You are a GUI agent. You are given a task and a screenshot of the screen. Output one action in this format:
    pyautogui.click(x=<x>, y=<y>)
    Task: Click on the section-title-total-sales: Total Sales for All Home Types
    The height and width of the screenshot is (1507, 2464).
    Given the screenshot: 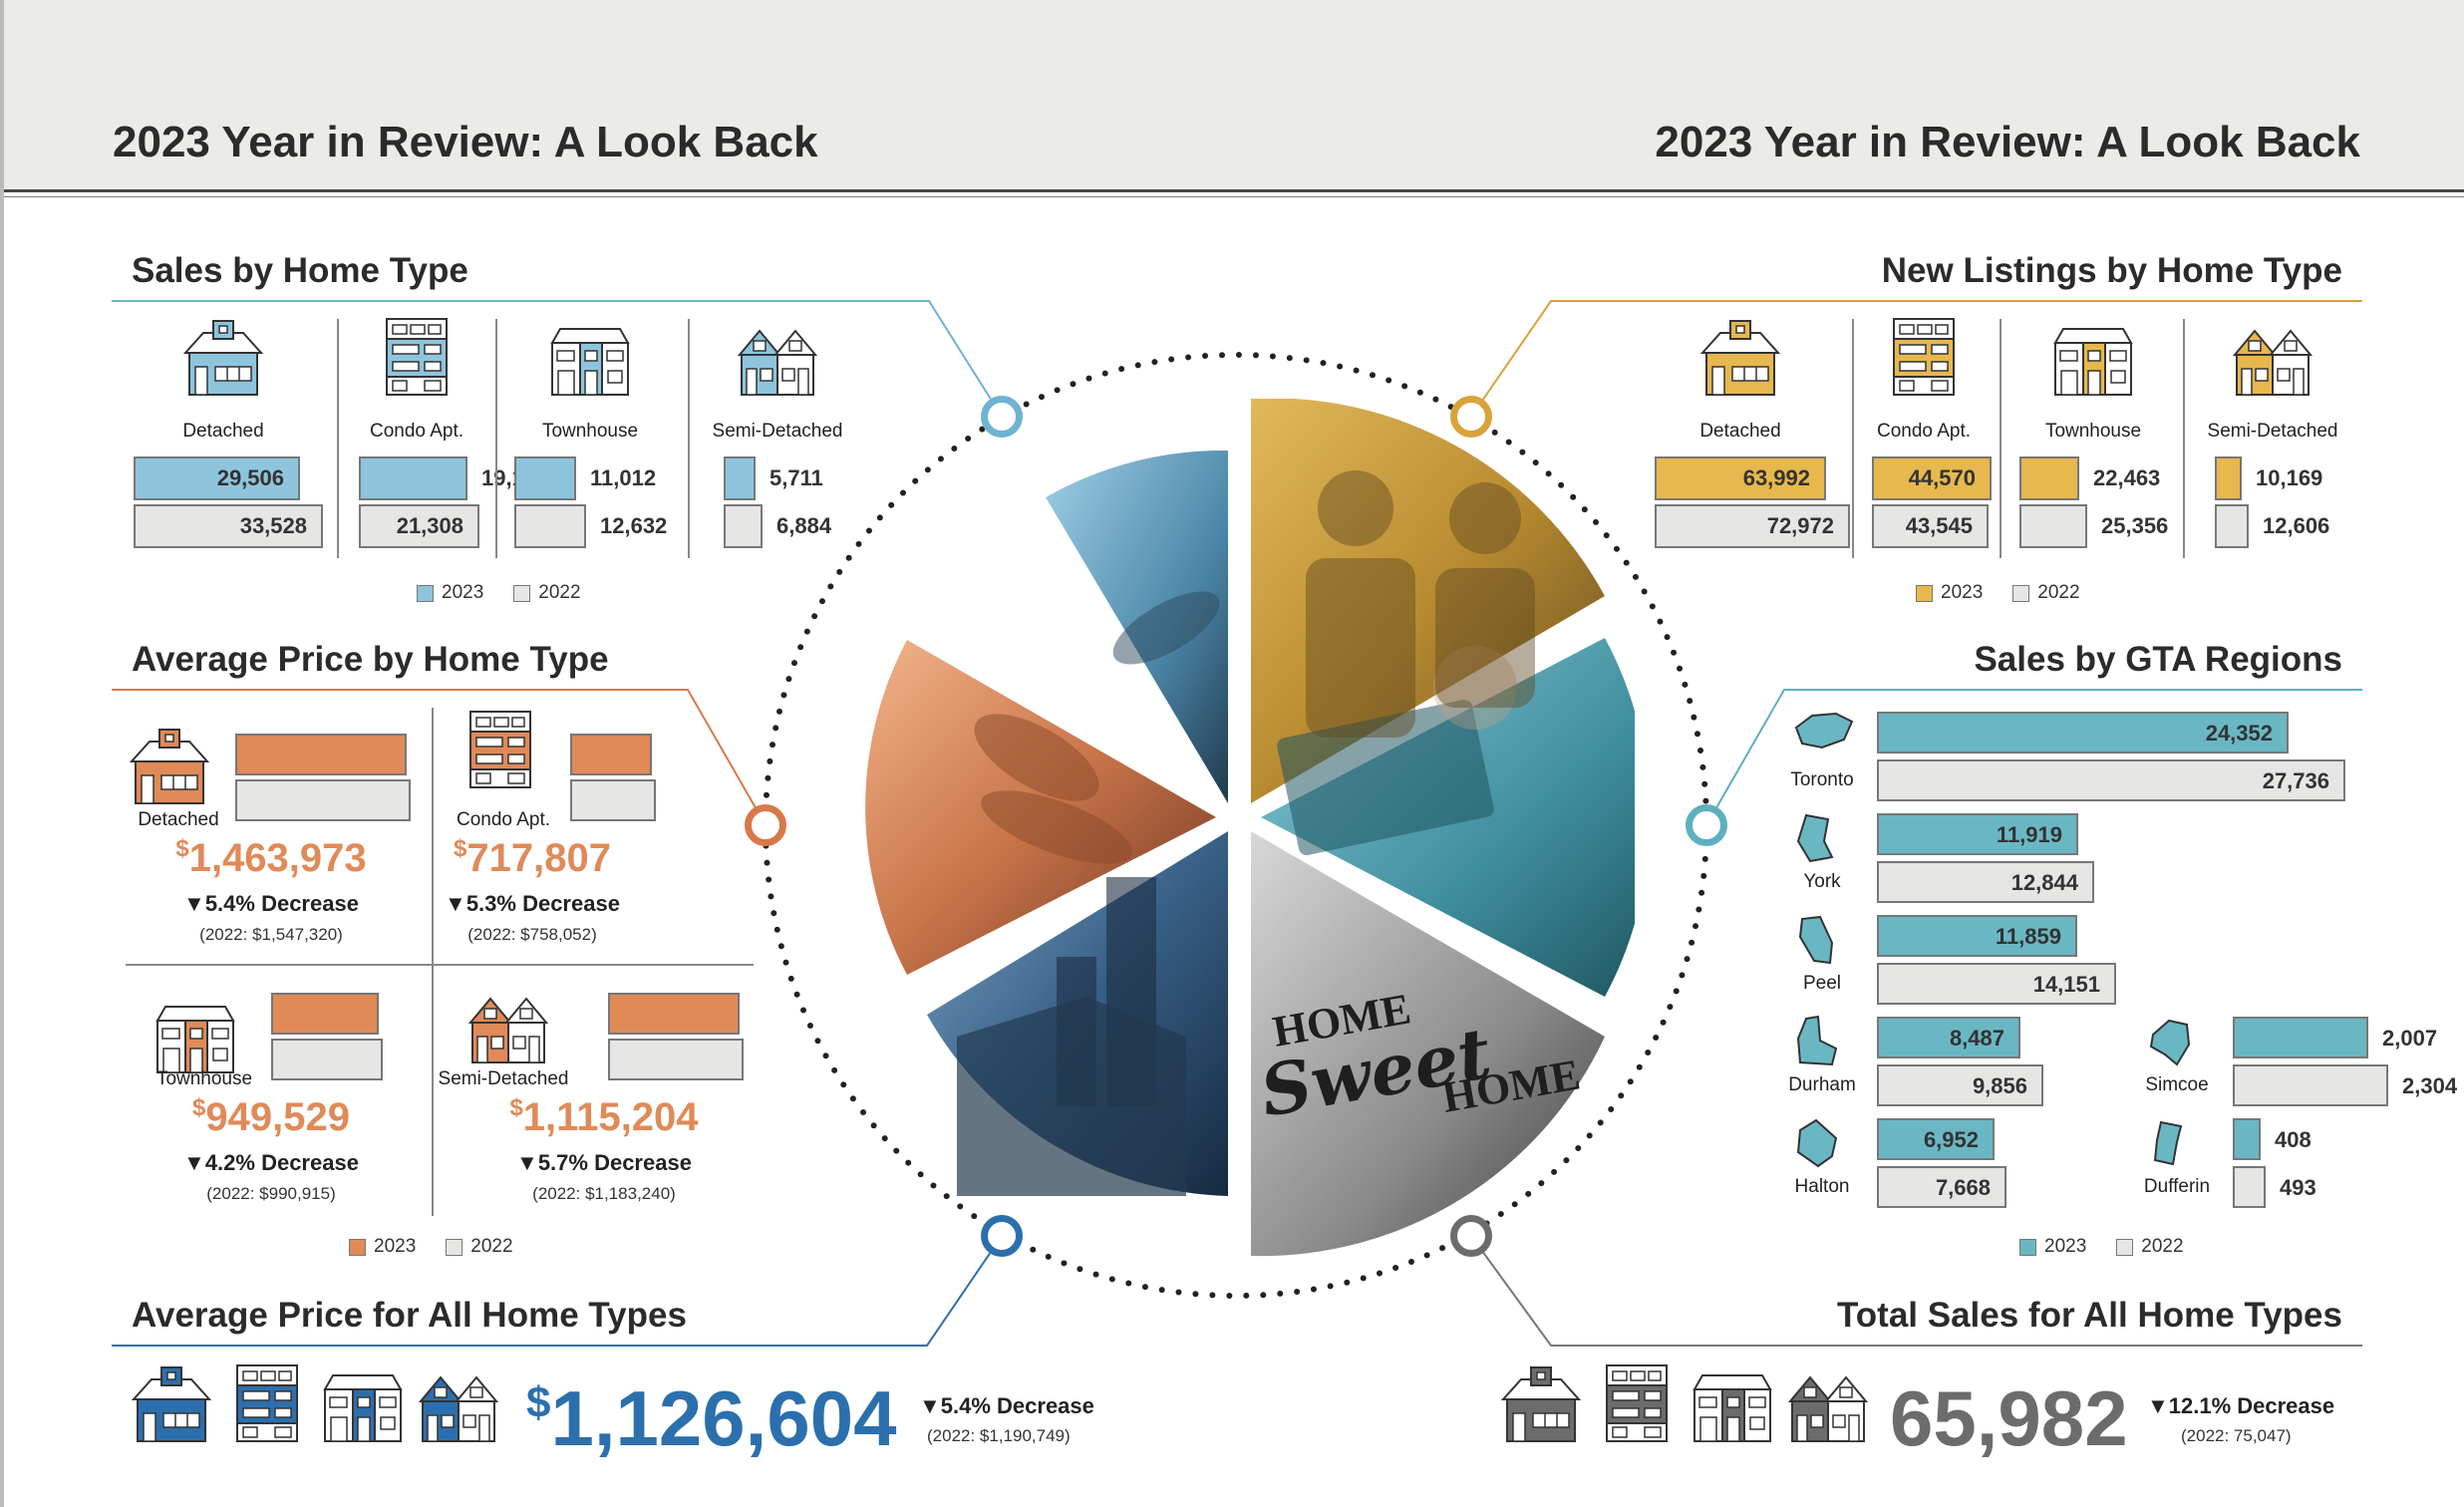 What is the action you would take?
    pyautogui.click(x=2089, y=1315)
    